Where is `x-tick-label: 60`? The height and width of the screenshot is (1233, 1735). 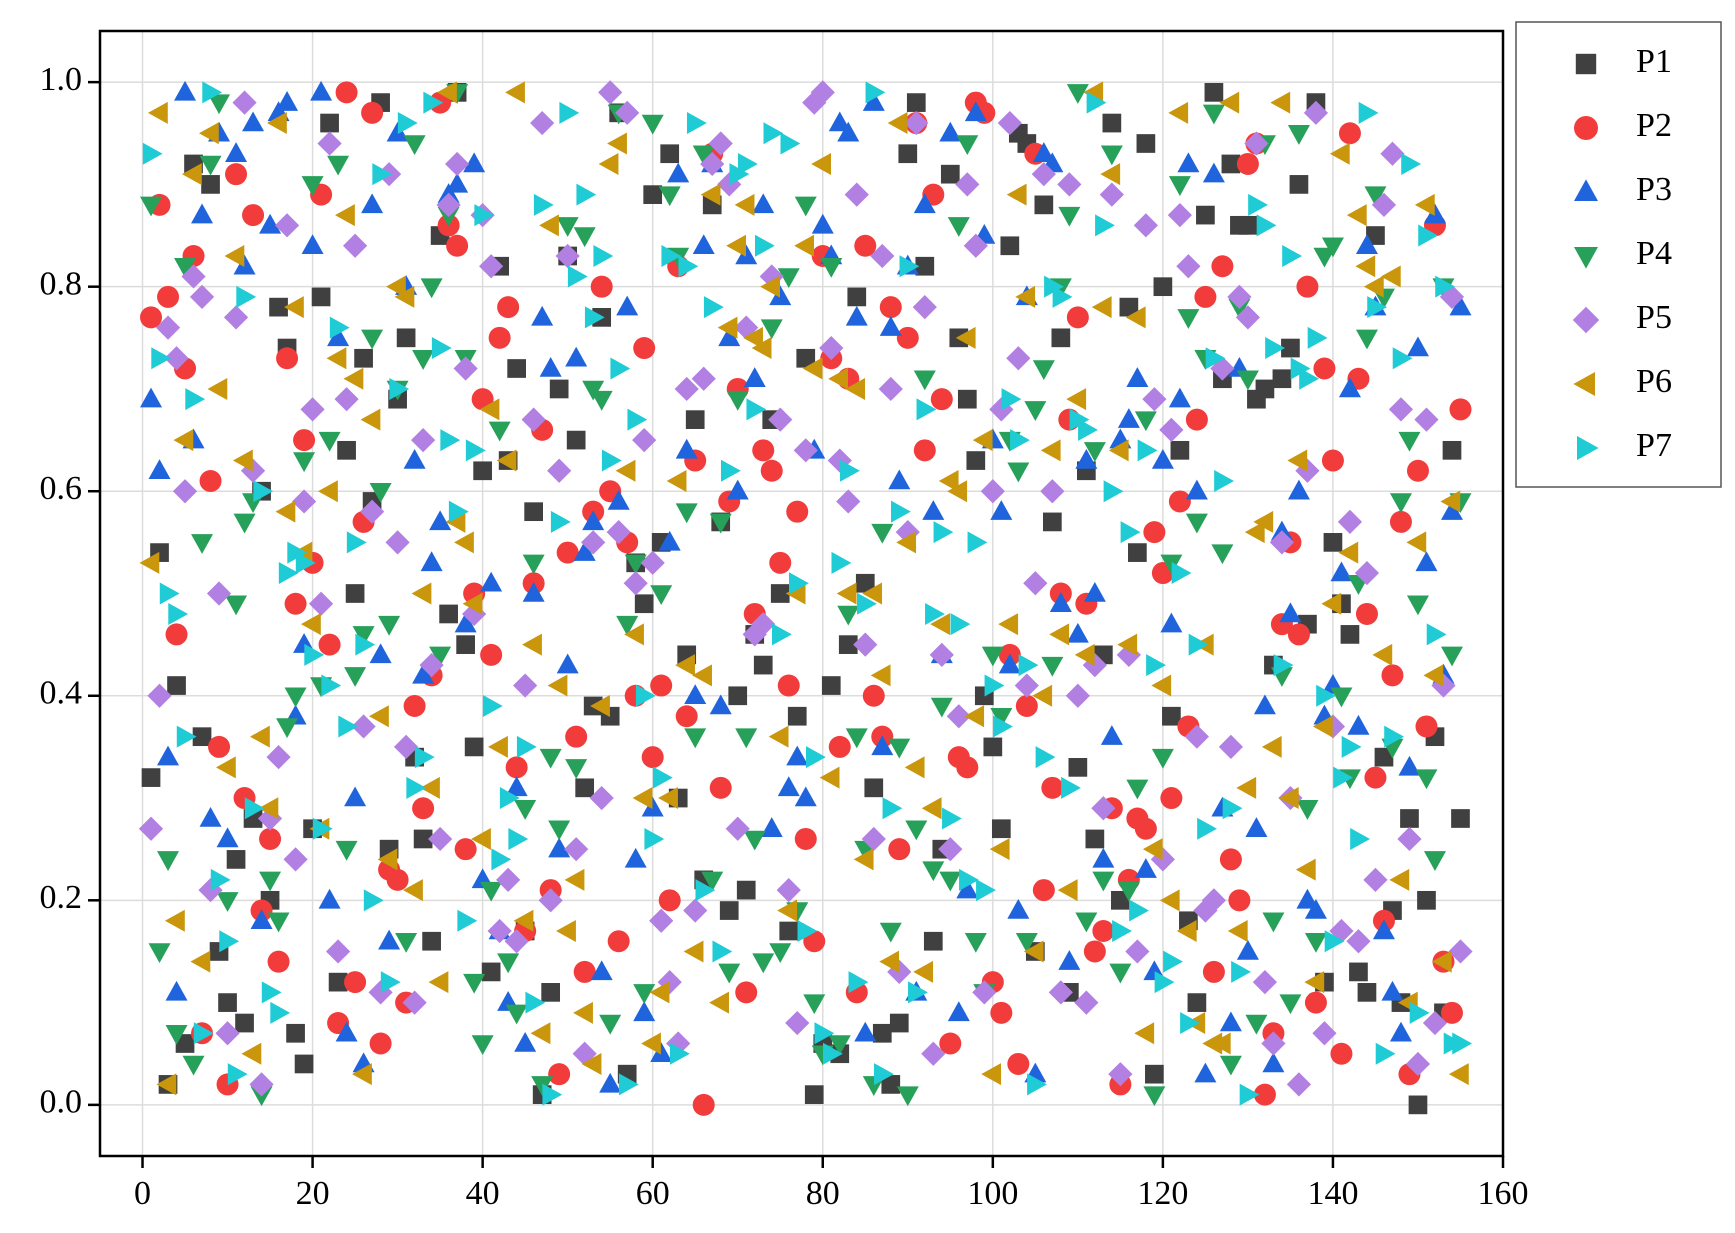
x-tick-label: 60 is located at coordinates (653, 1193).